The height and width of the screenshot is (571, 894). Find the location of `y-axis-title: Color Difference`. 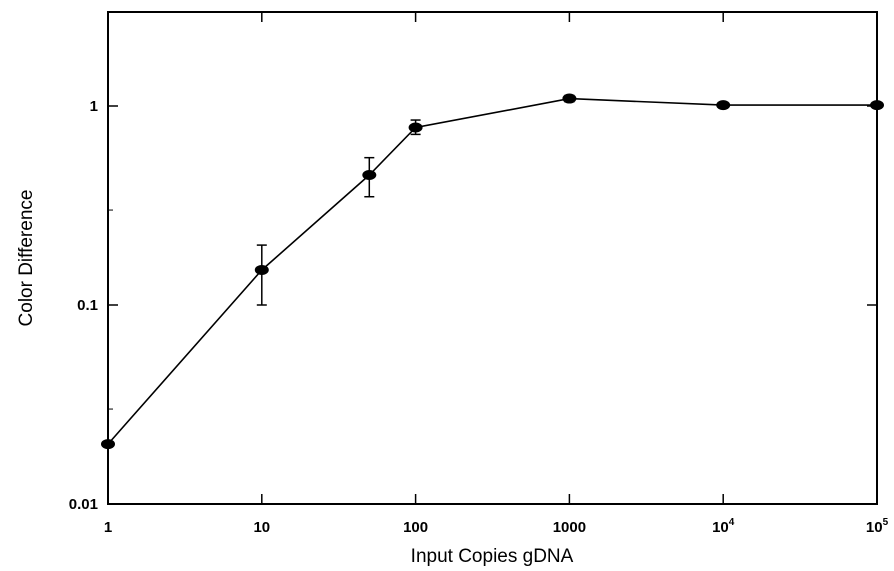

y-axis-title: Color Difference is located at coordinates (26, 258).